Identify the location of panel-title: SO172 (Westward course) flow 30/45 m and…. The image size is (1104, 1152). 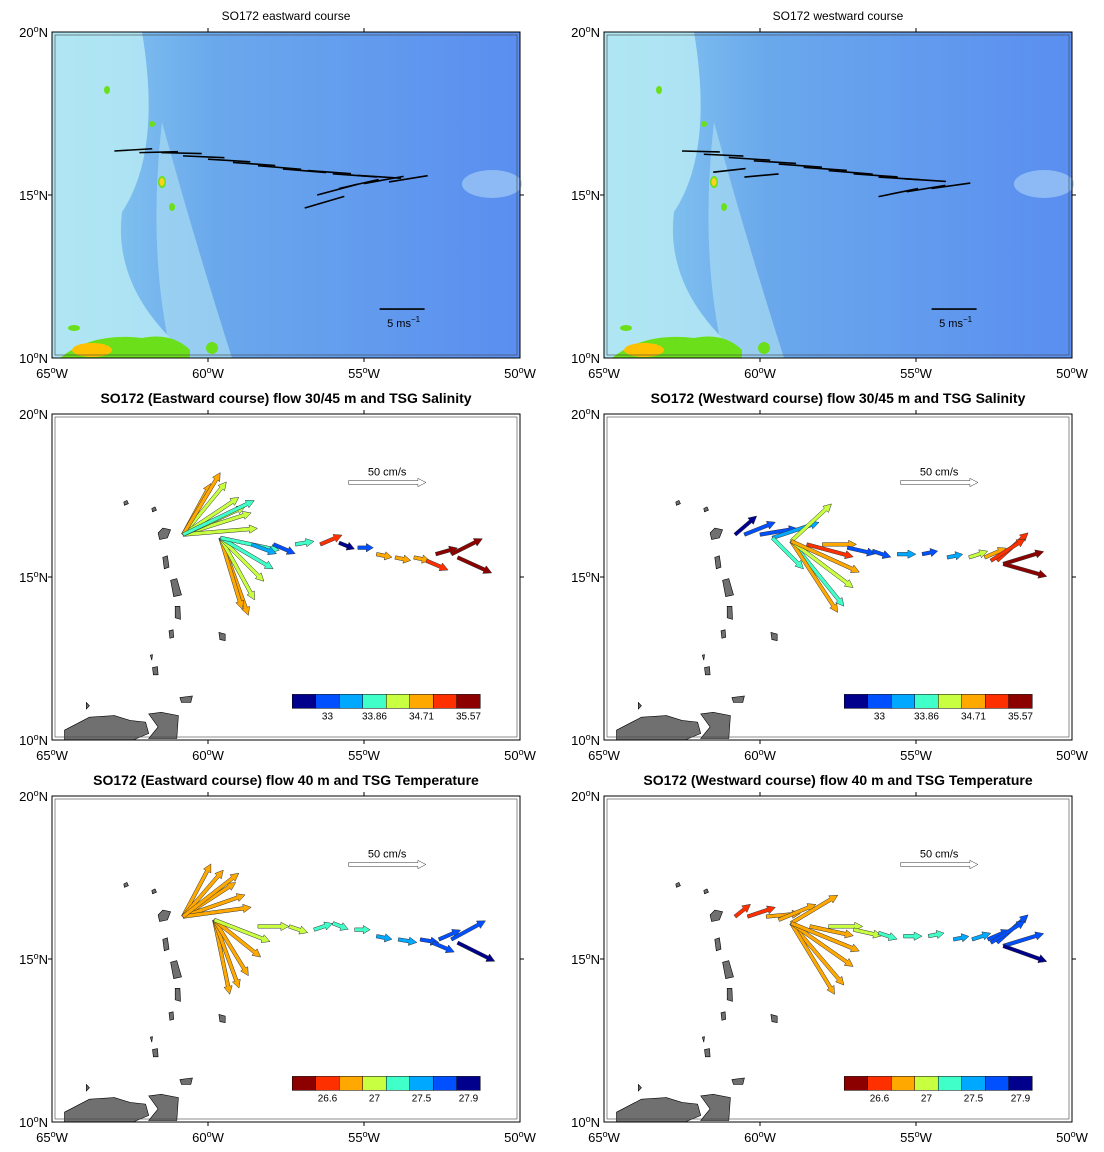
(838, 398).